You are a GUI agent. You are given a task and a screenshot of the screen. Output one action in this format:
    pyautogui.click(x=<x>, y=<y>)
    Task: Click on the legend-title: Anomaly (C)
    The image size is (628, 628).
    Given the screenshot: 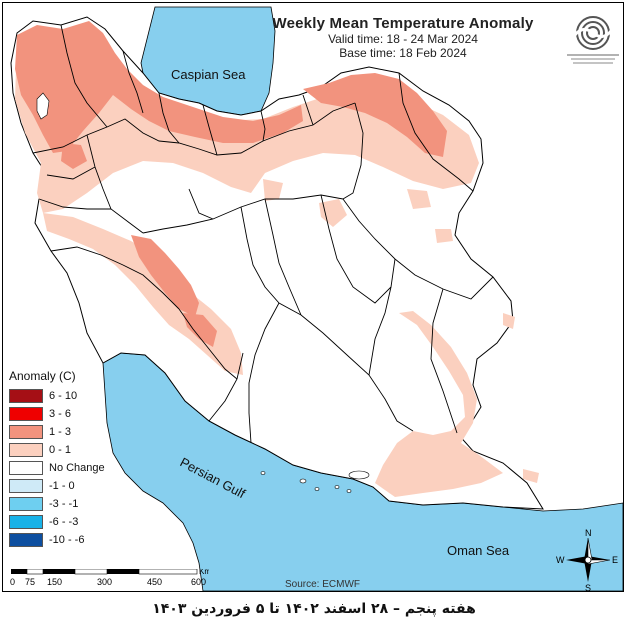 What is the action you would take?
    pyautogui.click(x=42, y=376)
    